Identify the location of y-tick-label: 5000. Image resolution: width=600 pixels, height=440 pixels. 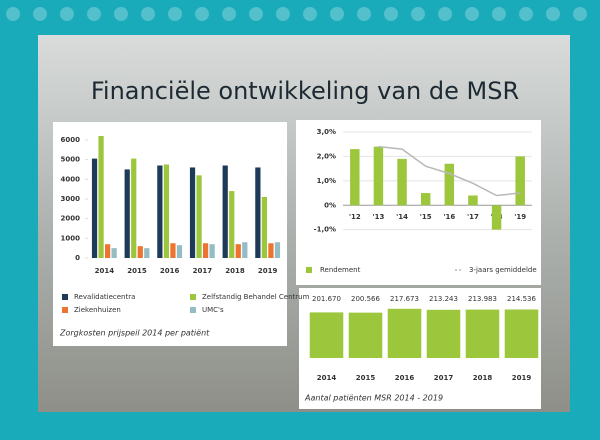
(71, 160).